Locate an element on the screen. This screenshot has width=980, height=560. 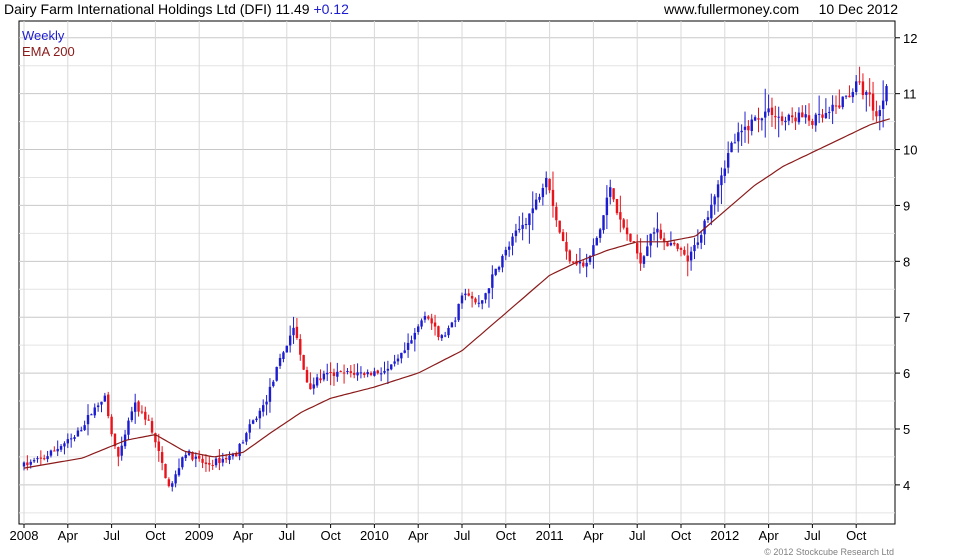
y-tick-label: 9 is located at coordinates (906, 205).